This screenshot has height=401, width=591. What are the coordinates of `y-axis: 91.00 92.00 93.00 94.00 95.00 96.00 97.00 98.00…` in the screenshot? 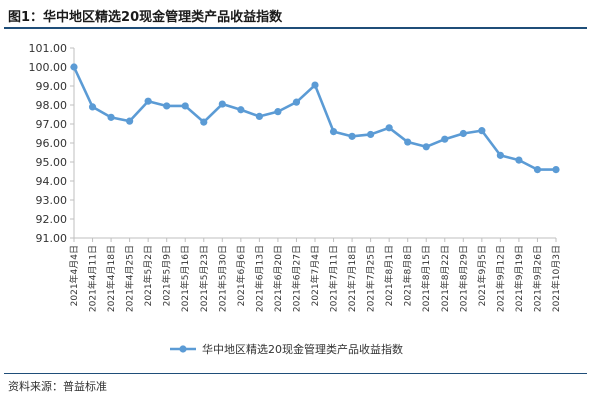 It's located at (52, 143).